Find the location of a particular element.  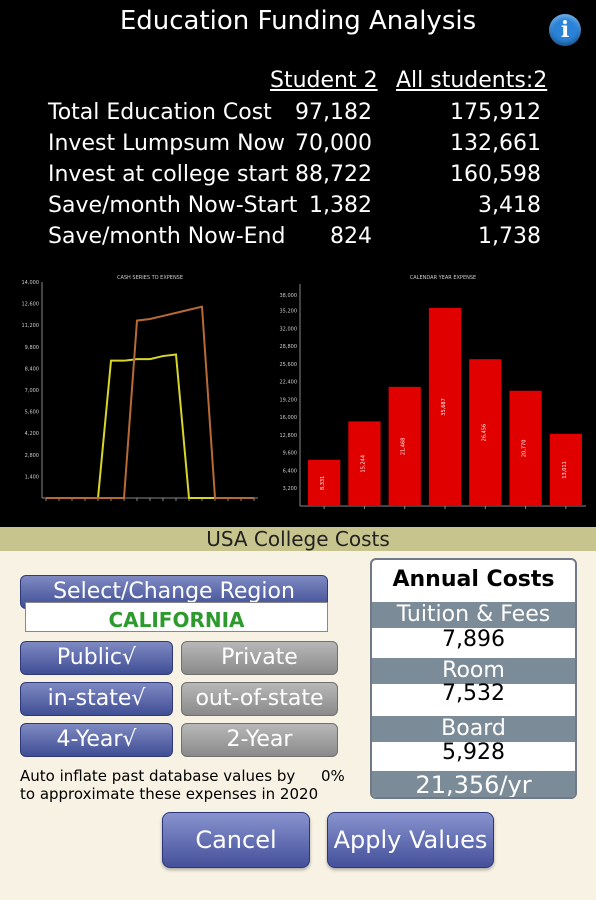

all-value: 175,912 is located at coordinates (495, 112).